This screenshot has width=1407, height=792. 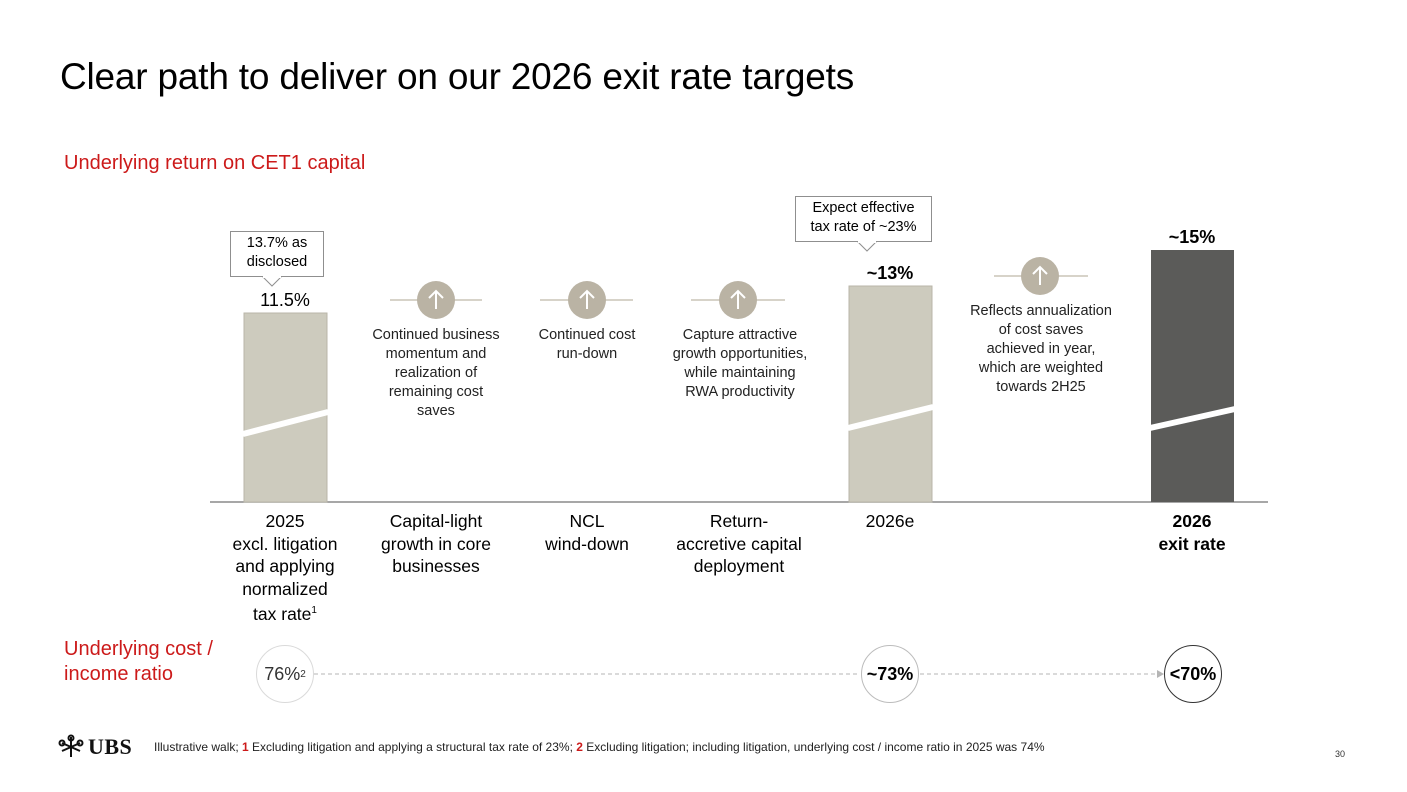 What do you see at coordinates (863, 227) in the screenshot?
I see `callout-tax-line-2: tax rate of ~23%` at bounding box center [863, 227].